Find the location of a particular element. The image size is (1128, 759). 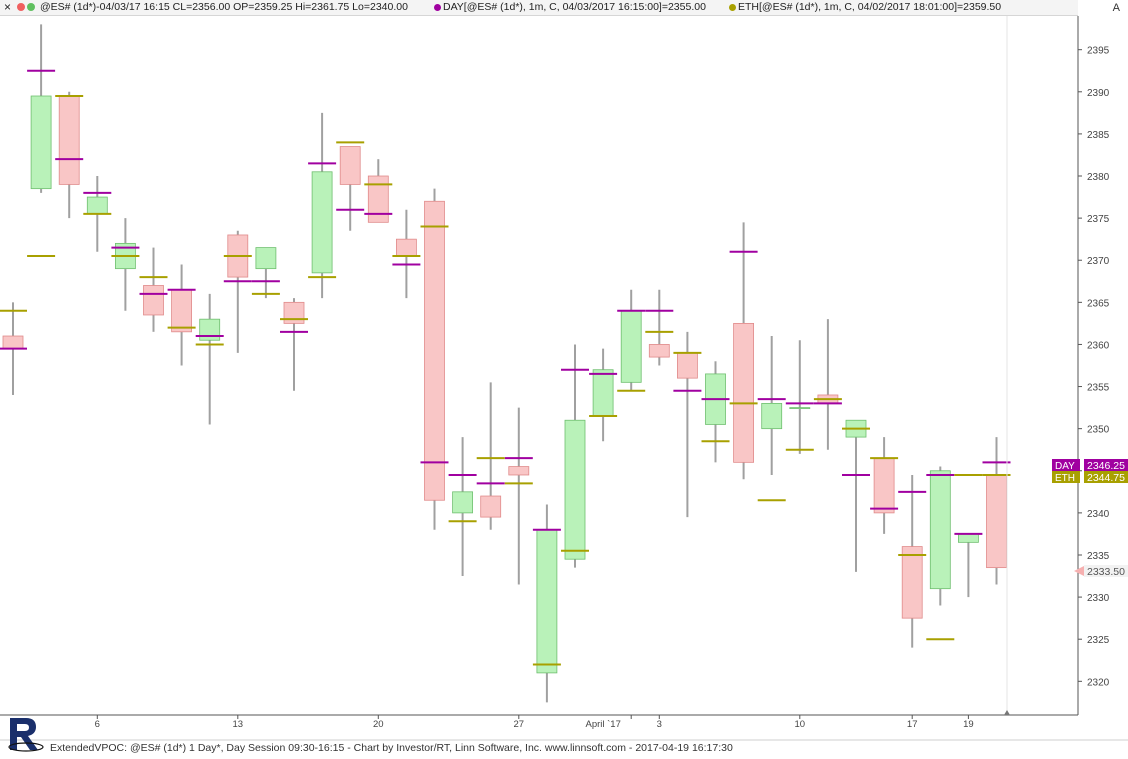

y-tick-label: 2335 is located at coordinates (1098, 556).